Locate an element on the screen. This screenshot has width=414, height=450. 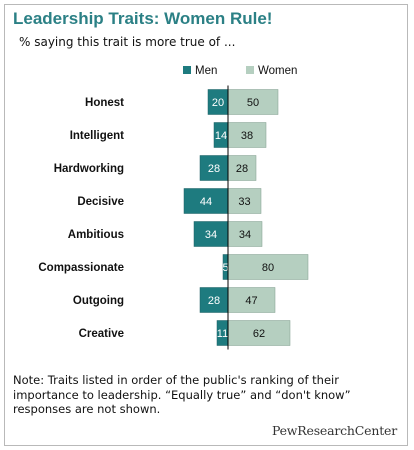
legend-swatch-men is located at coordinates (187, 70).